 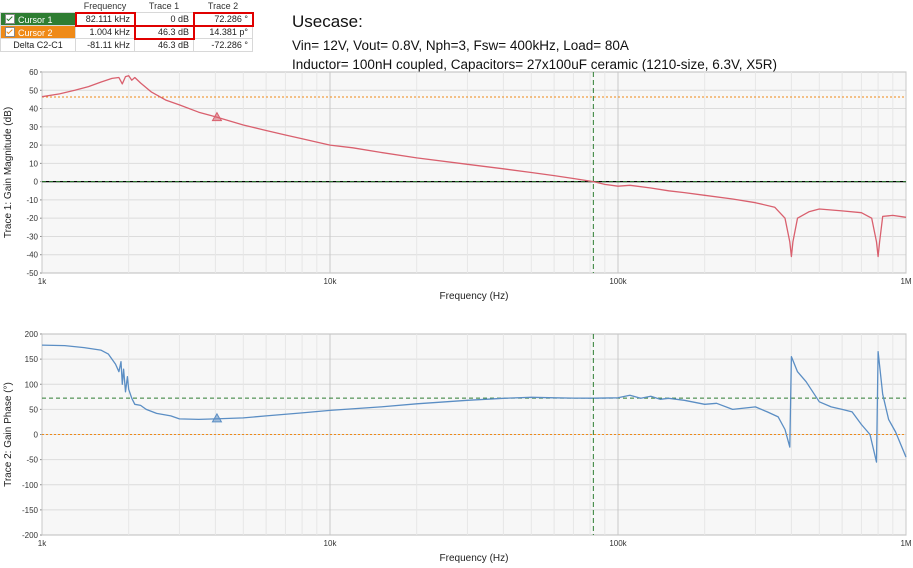 I want to click on delta-trace1: 46.3 dB, so click(x=164, y=45).